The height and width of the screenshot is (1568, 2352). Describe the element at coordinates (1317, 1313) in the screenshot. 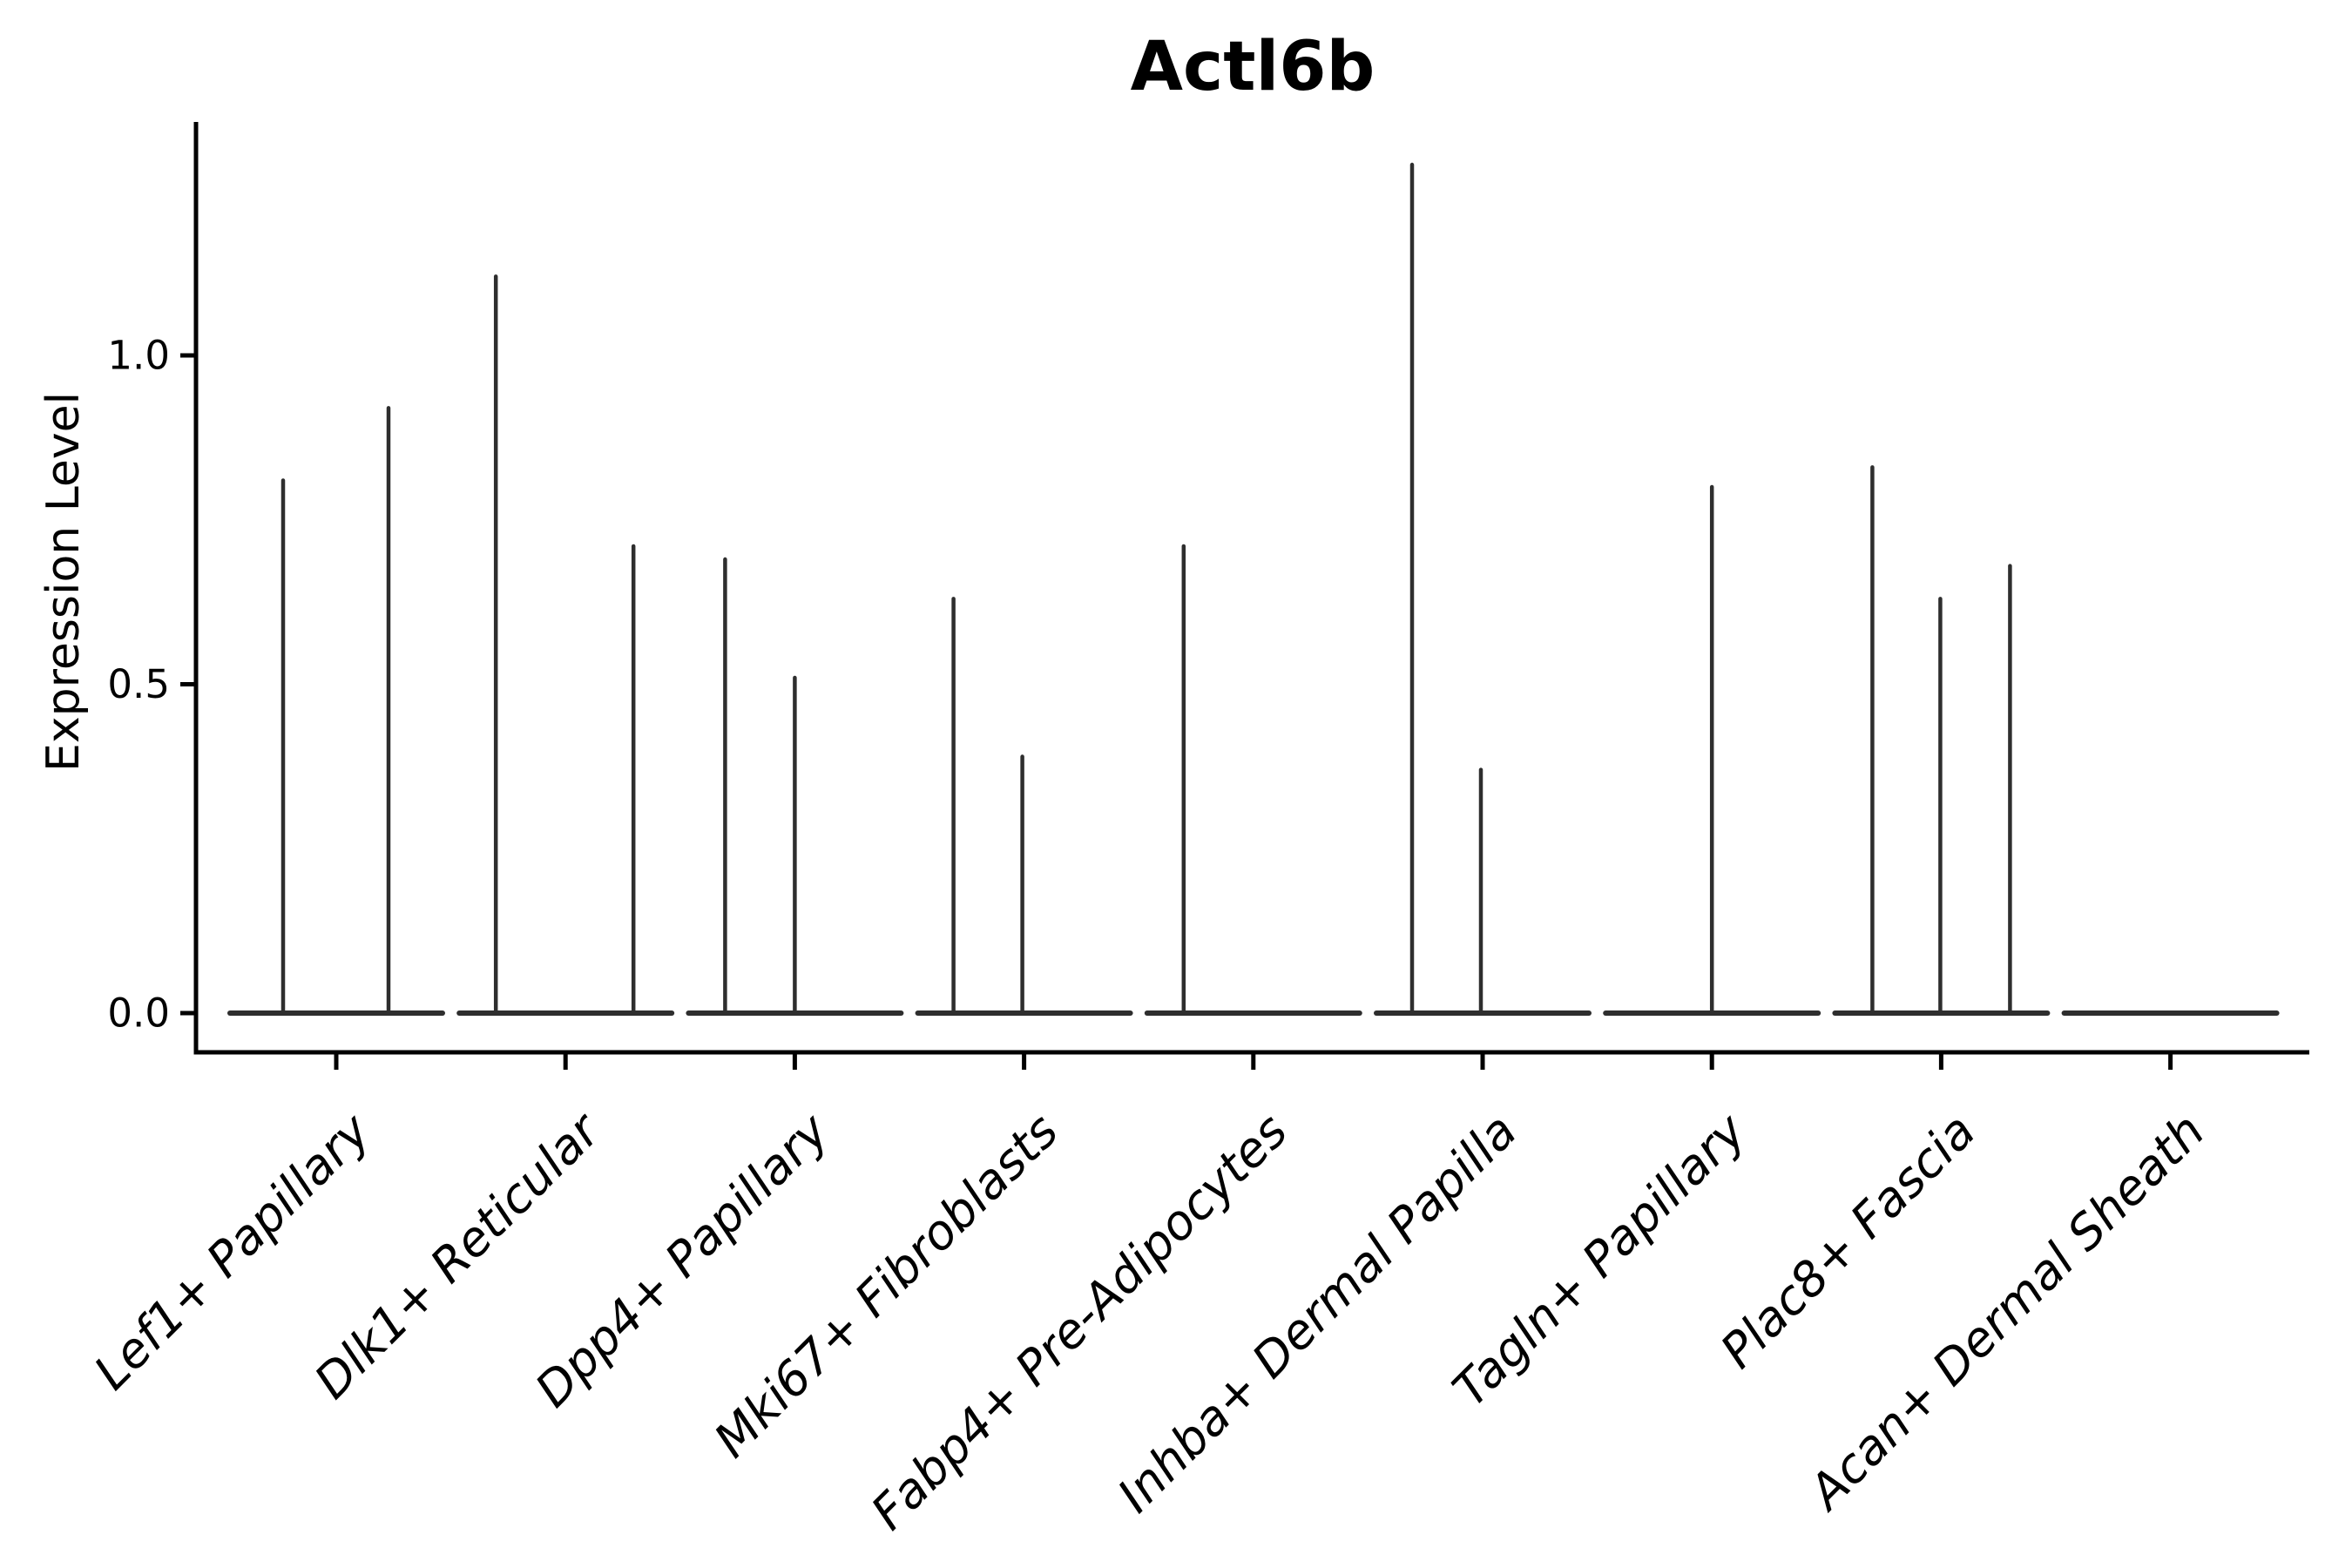

I see `x-category-label: Inhba+ Dermal Papilla` at that location.